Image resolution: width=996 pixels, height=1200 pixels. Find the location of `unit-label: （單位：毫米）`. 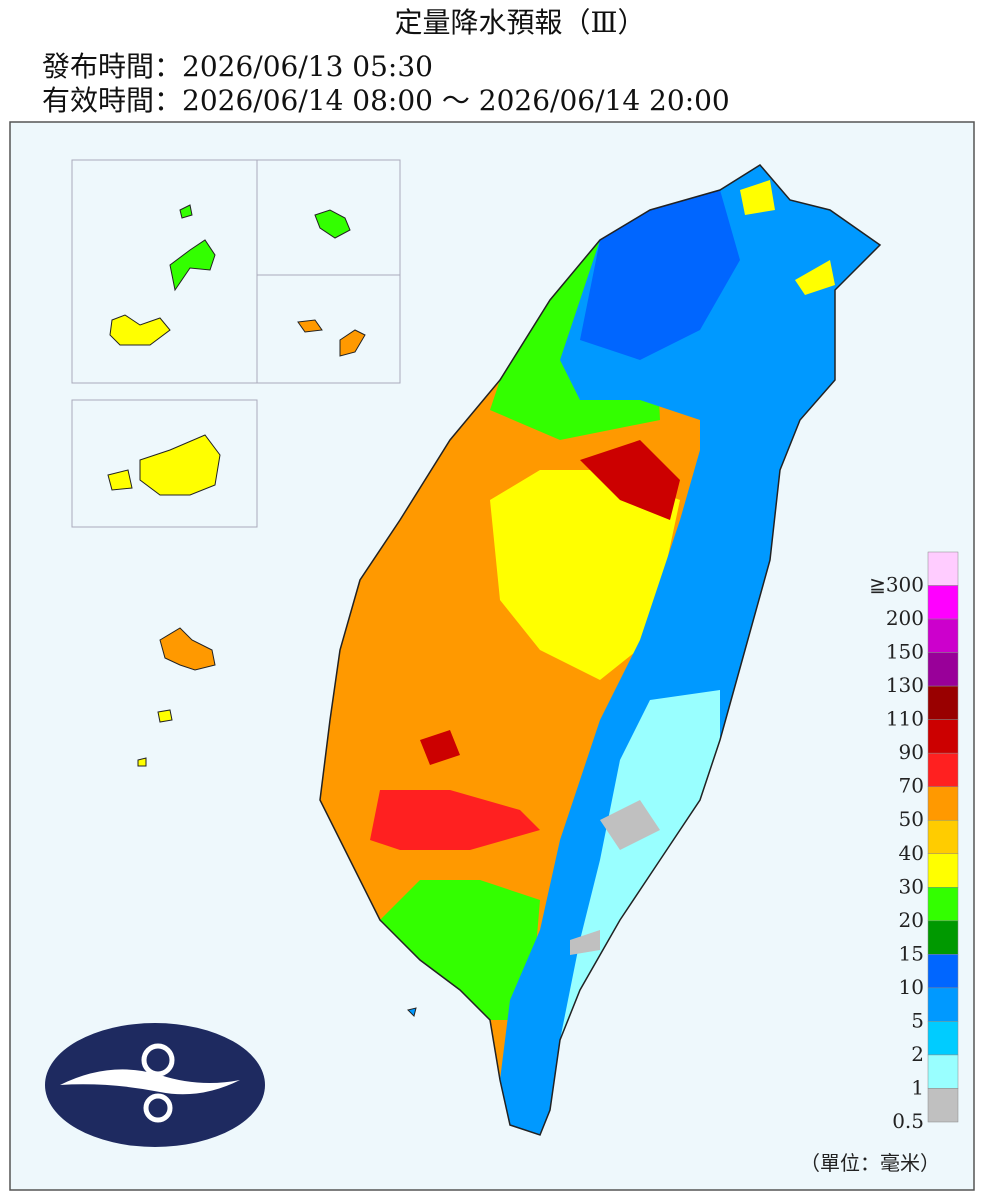

unit-label: （單位：毫米） is located at coordinates (870, 1163).